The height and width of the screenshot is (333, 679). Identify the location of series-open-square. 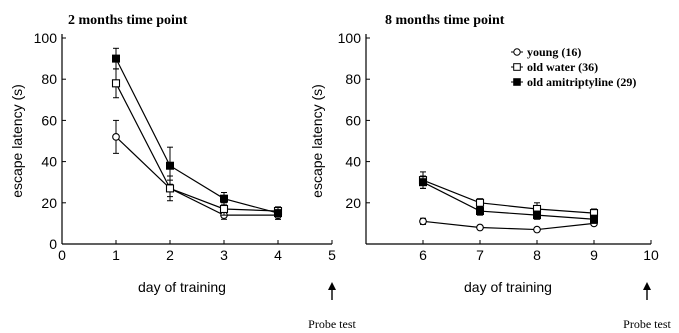
(197, 142).